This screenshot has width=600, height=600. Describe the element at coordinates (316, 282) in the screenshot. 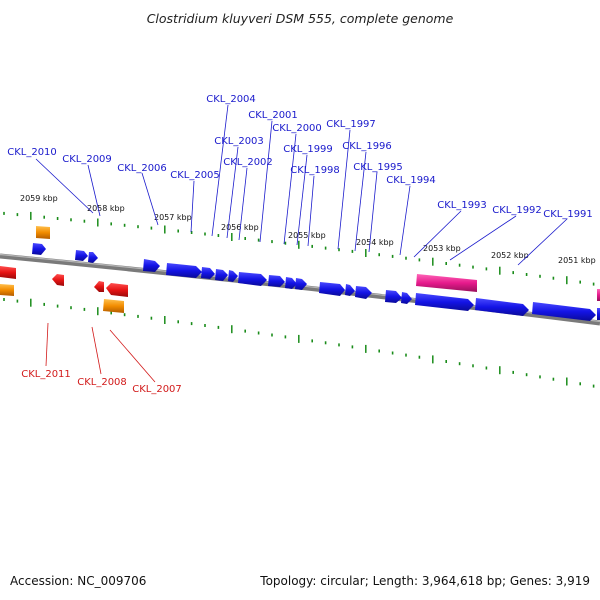

I see `plus-strand-genes` at that location.